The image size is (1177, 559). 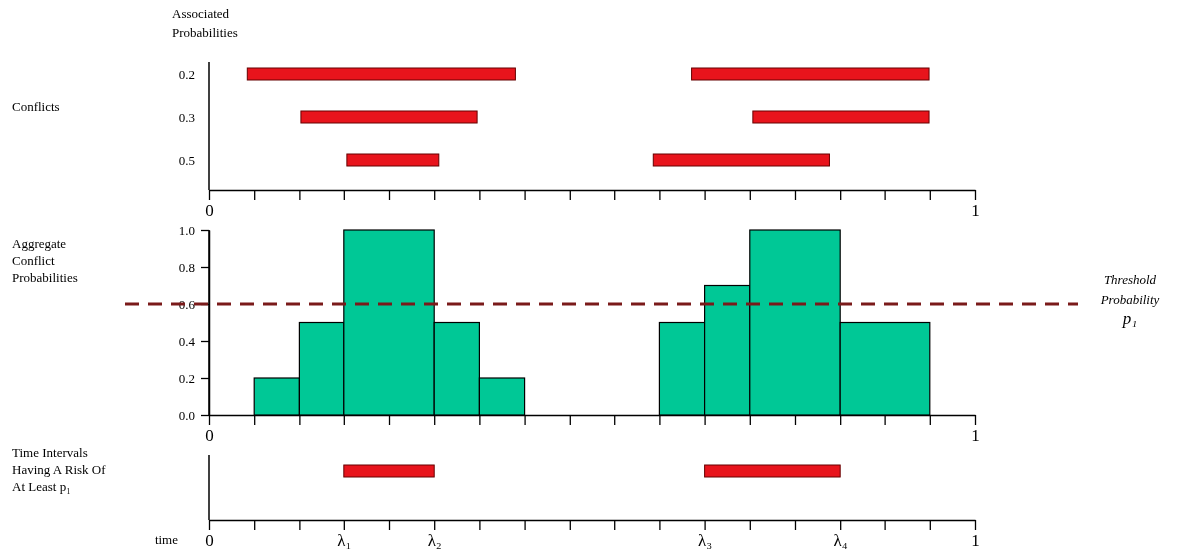 What do you see at coordinates (186, 117) in the screenshot?
I see `y-tick-label: 0.3` at bounding box center [186, 117].